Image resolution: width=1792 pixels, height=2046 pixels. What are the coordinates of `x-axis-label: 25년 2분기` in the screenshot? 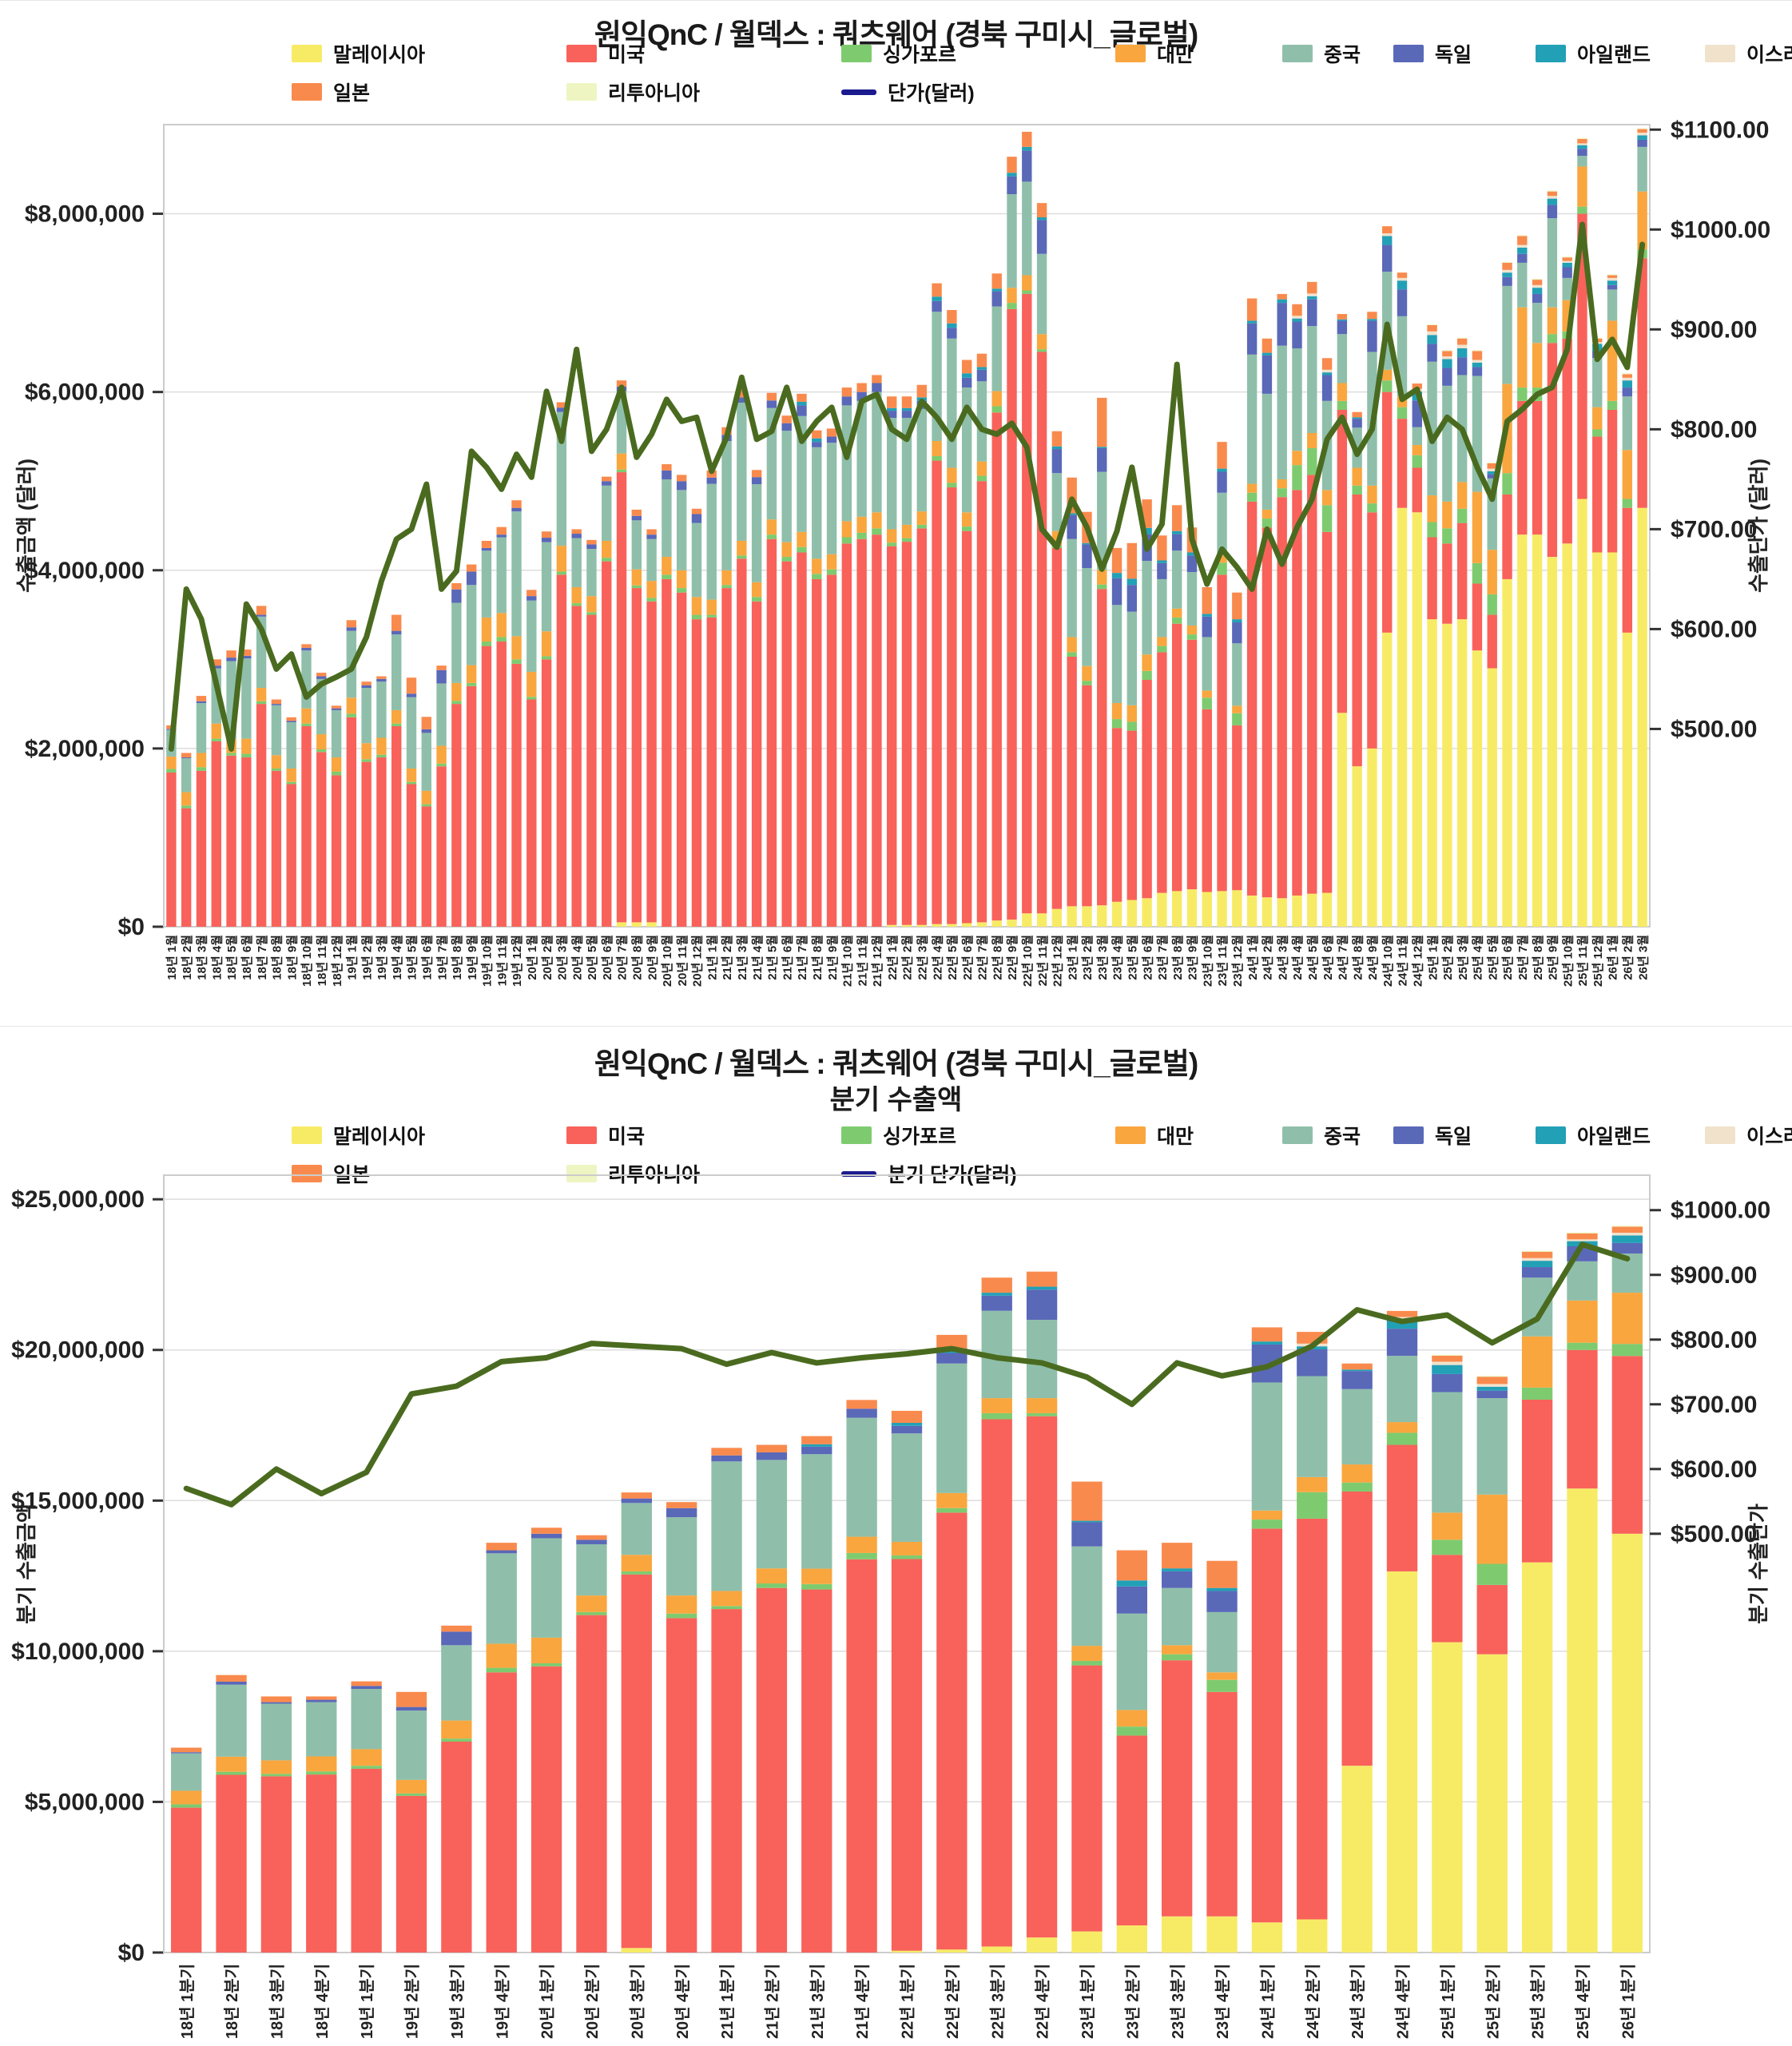 It's located at (1493, 2001).